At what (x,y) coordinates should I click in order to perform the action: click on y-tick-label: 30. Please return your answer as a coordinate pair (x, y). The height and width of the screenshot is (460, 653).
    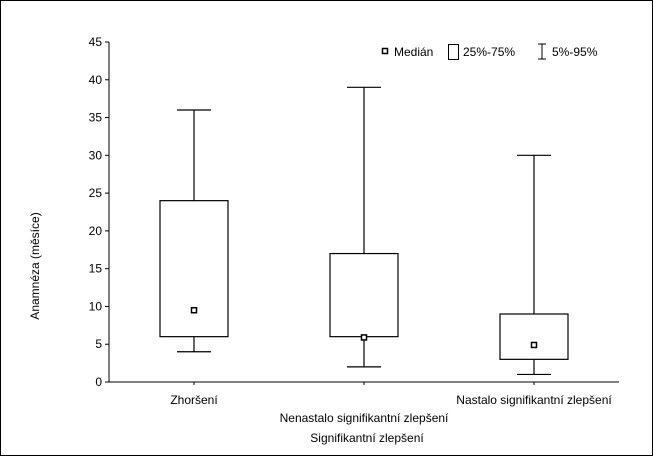
    Looking at the image, I should click on (96, 155).